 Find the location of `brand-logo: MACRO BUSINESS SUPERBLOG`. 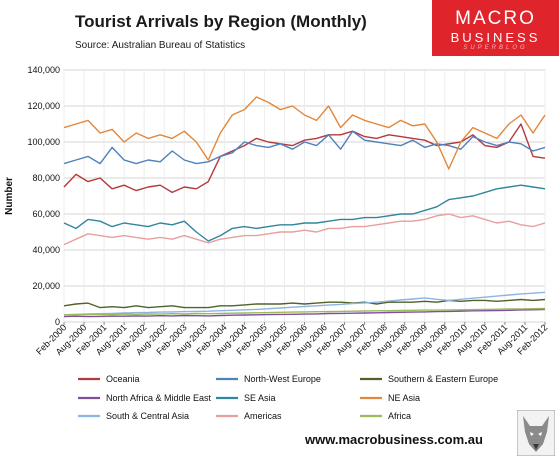

brand-logo: MACRO BUSINESS SUPERBLOG is located at coordinates (495, 28).